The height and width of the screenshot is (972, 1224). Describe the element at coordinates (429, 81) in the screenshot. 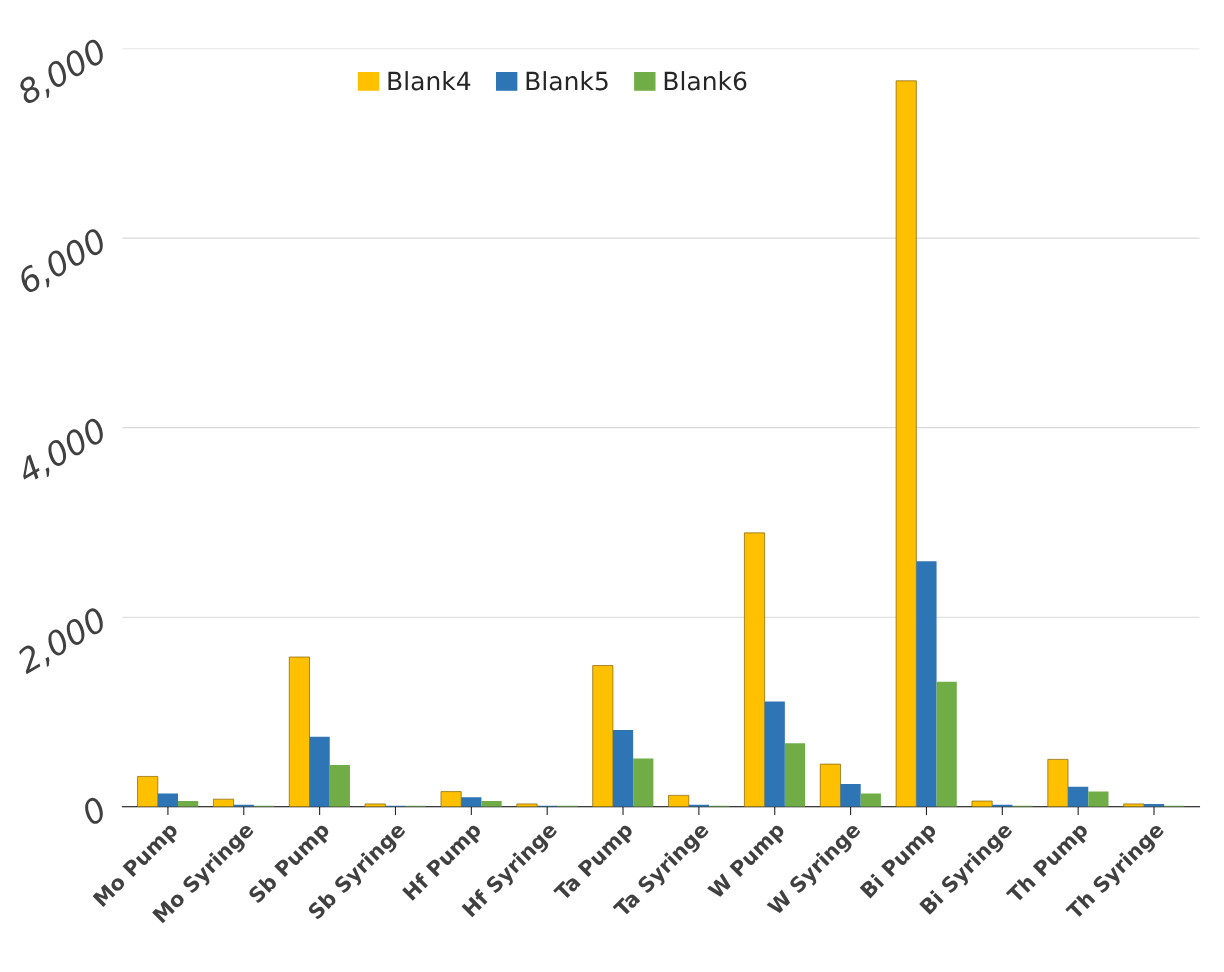

I see `legend-label: Blank4` at that location.